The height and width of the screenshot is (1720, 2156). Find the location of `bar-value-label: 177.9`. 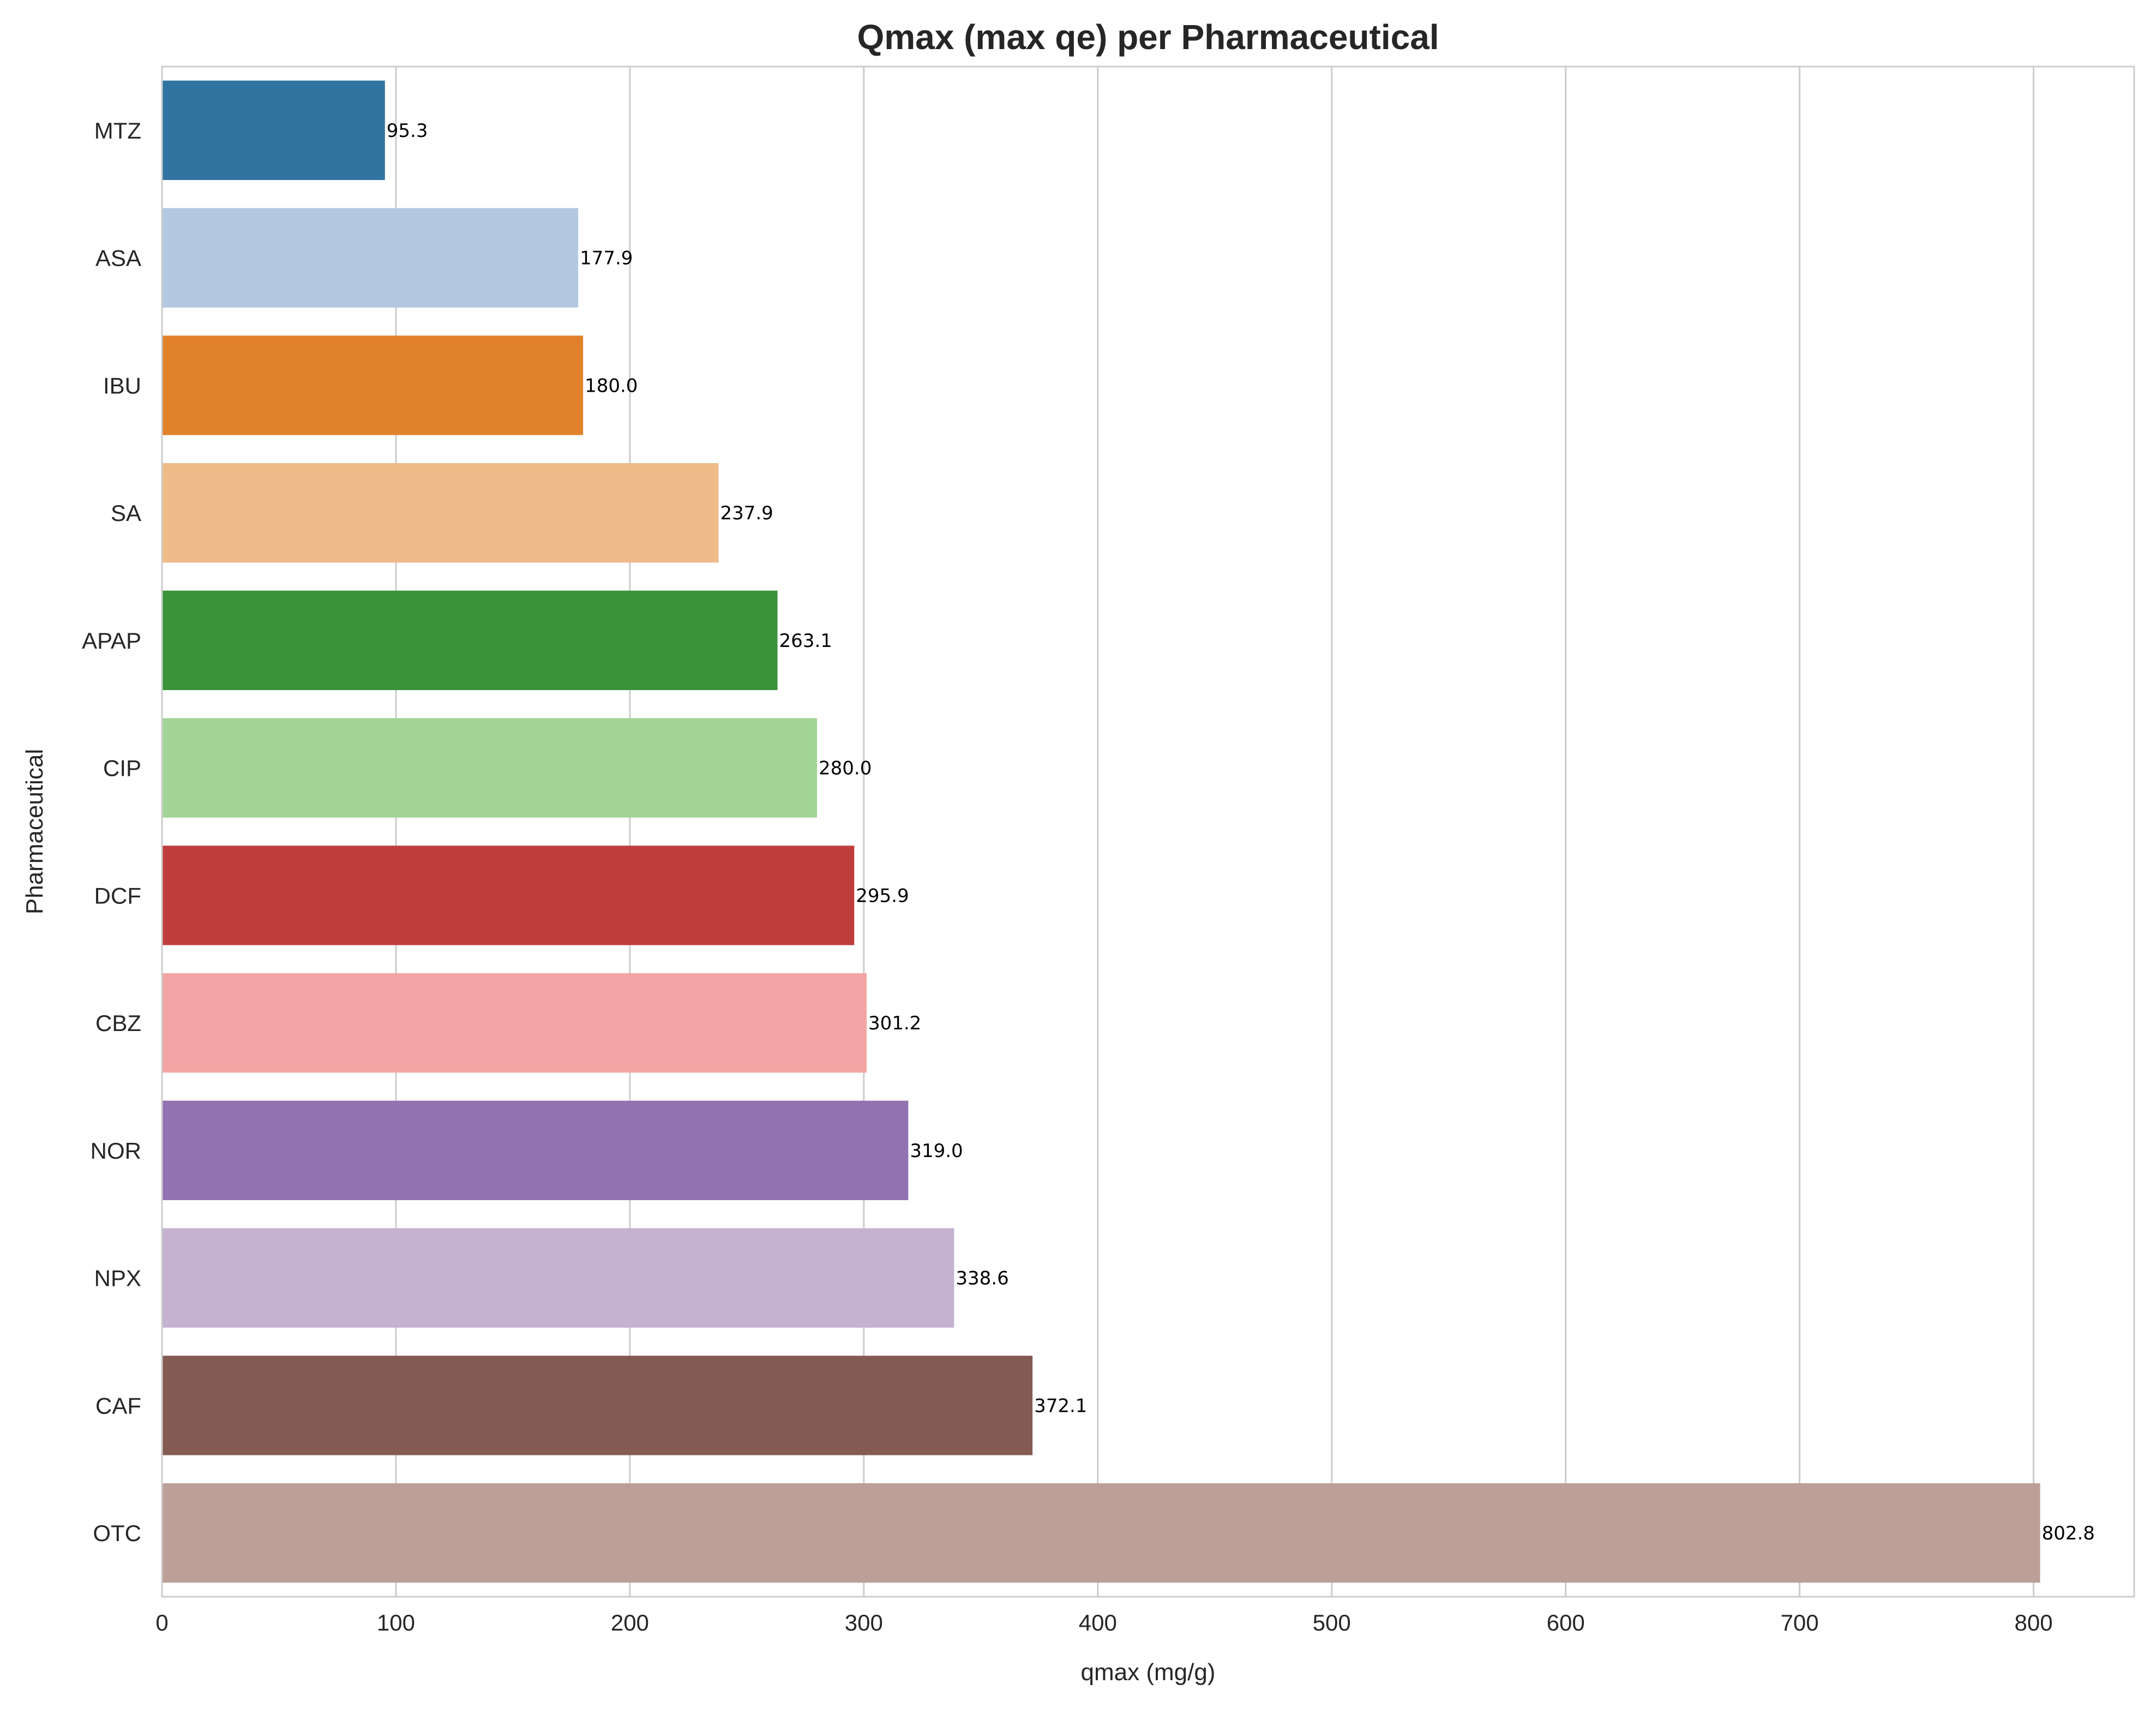

bar-value-label: 177.9 is located at coordinates (606, 258).